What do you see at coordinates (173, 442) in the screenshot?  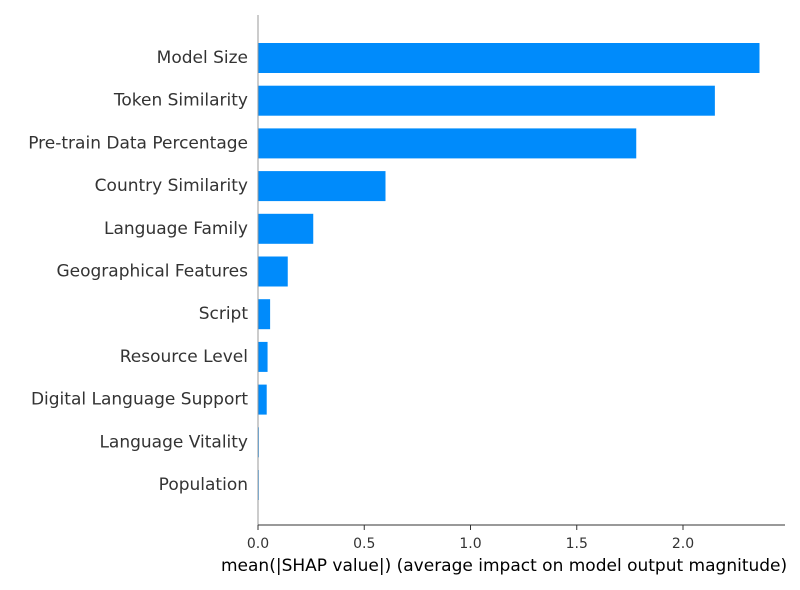 I see `feature-label: Language Vitality` at bounding box center [173, 442].